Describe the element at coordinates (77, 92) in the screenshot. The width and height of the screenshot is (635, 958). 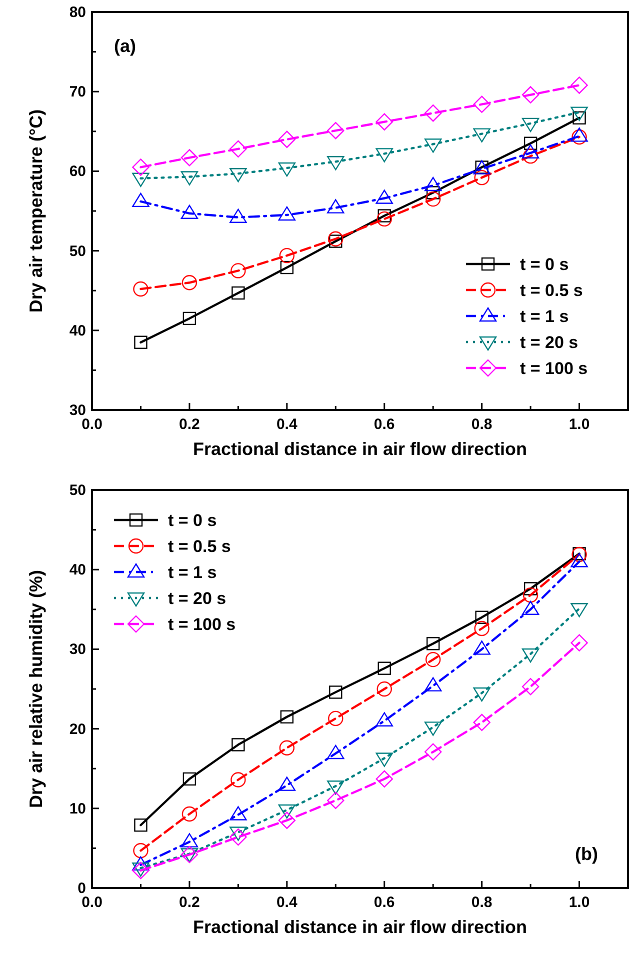
I see `y-tick-label: 70` at that location.